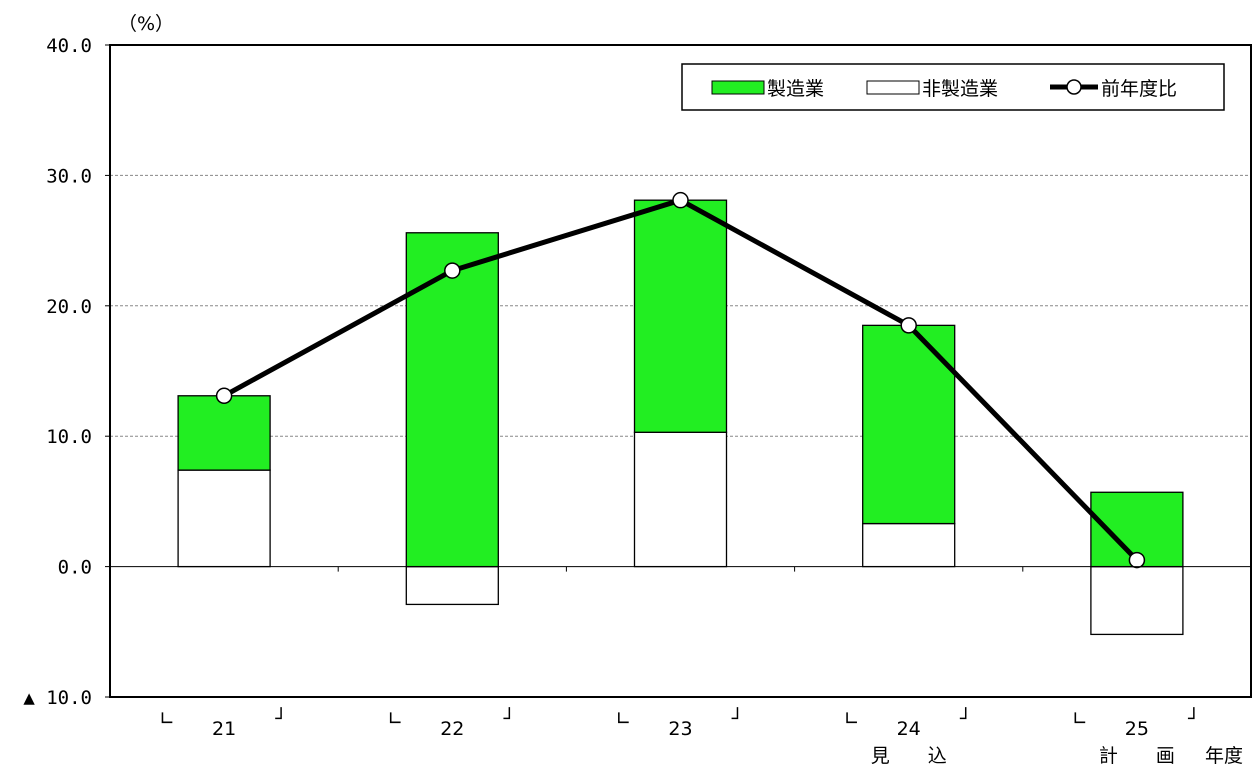 The image size is (1254, 771). What do you see at coordinates (1139, 89) in the screenshot?
I see `legend-label-yoy: 前年度比` at bounding box center [1139, 89].